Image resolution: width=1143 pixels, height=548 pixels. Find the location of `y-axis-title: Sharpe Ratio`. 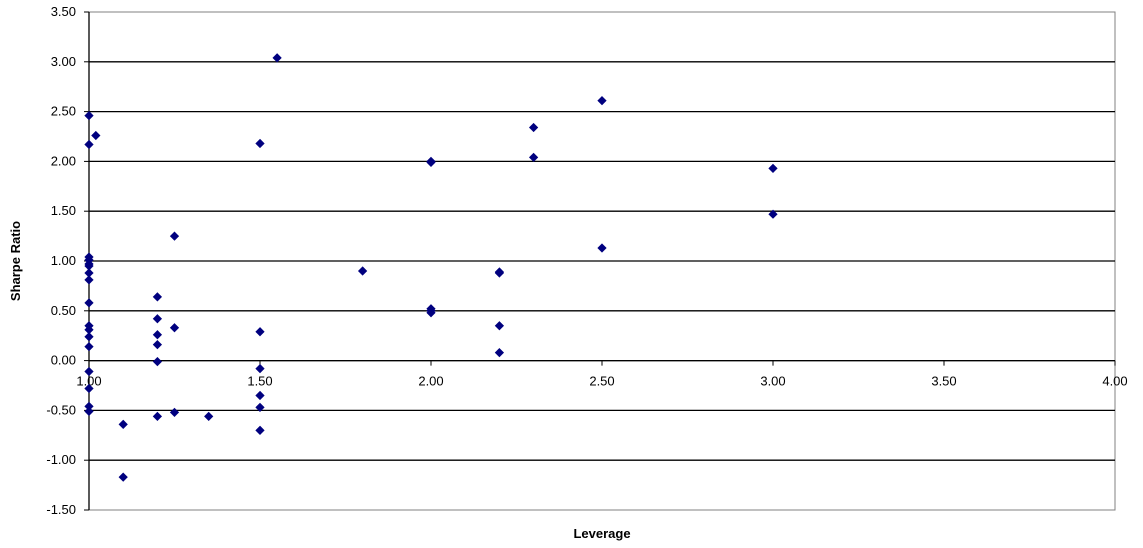

y-axis-title: Sharpe Ratio is located at coordinates (15, 261).